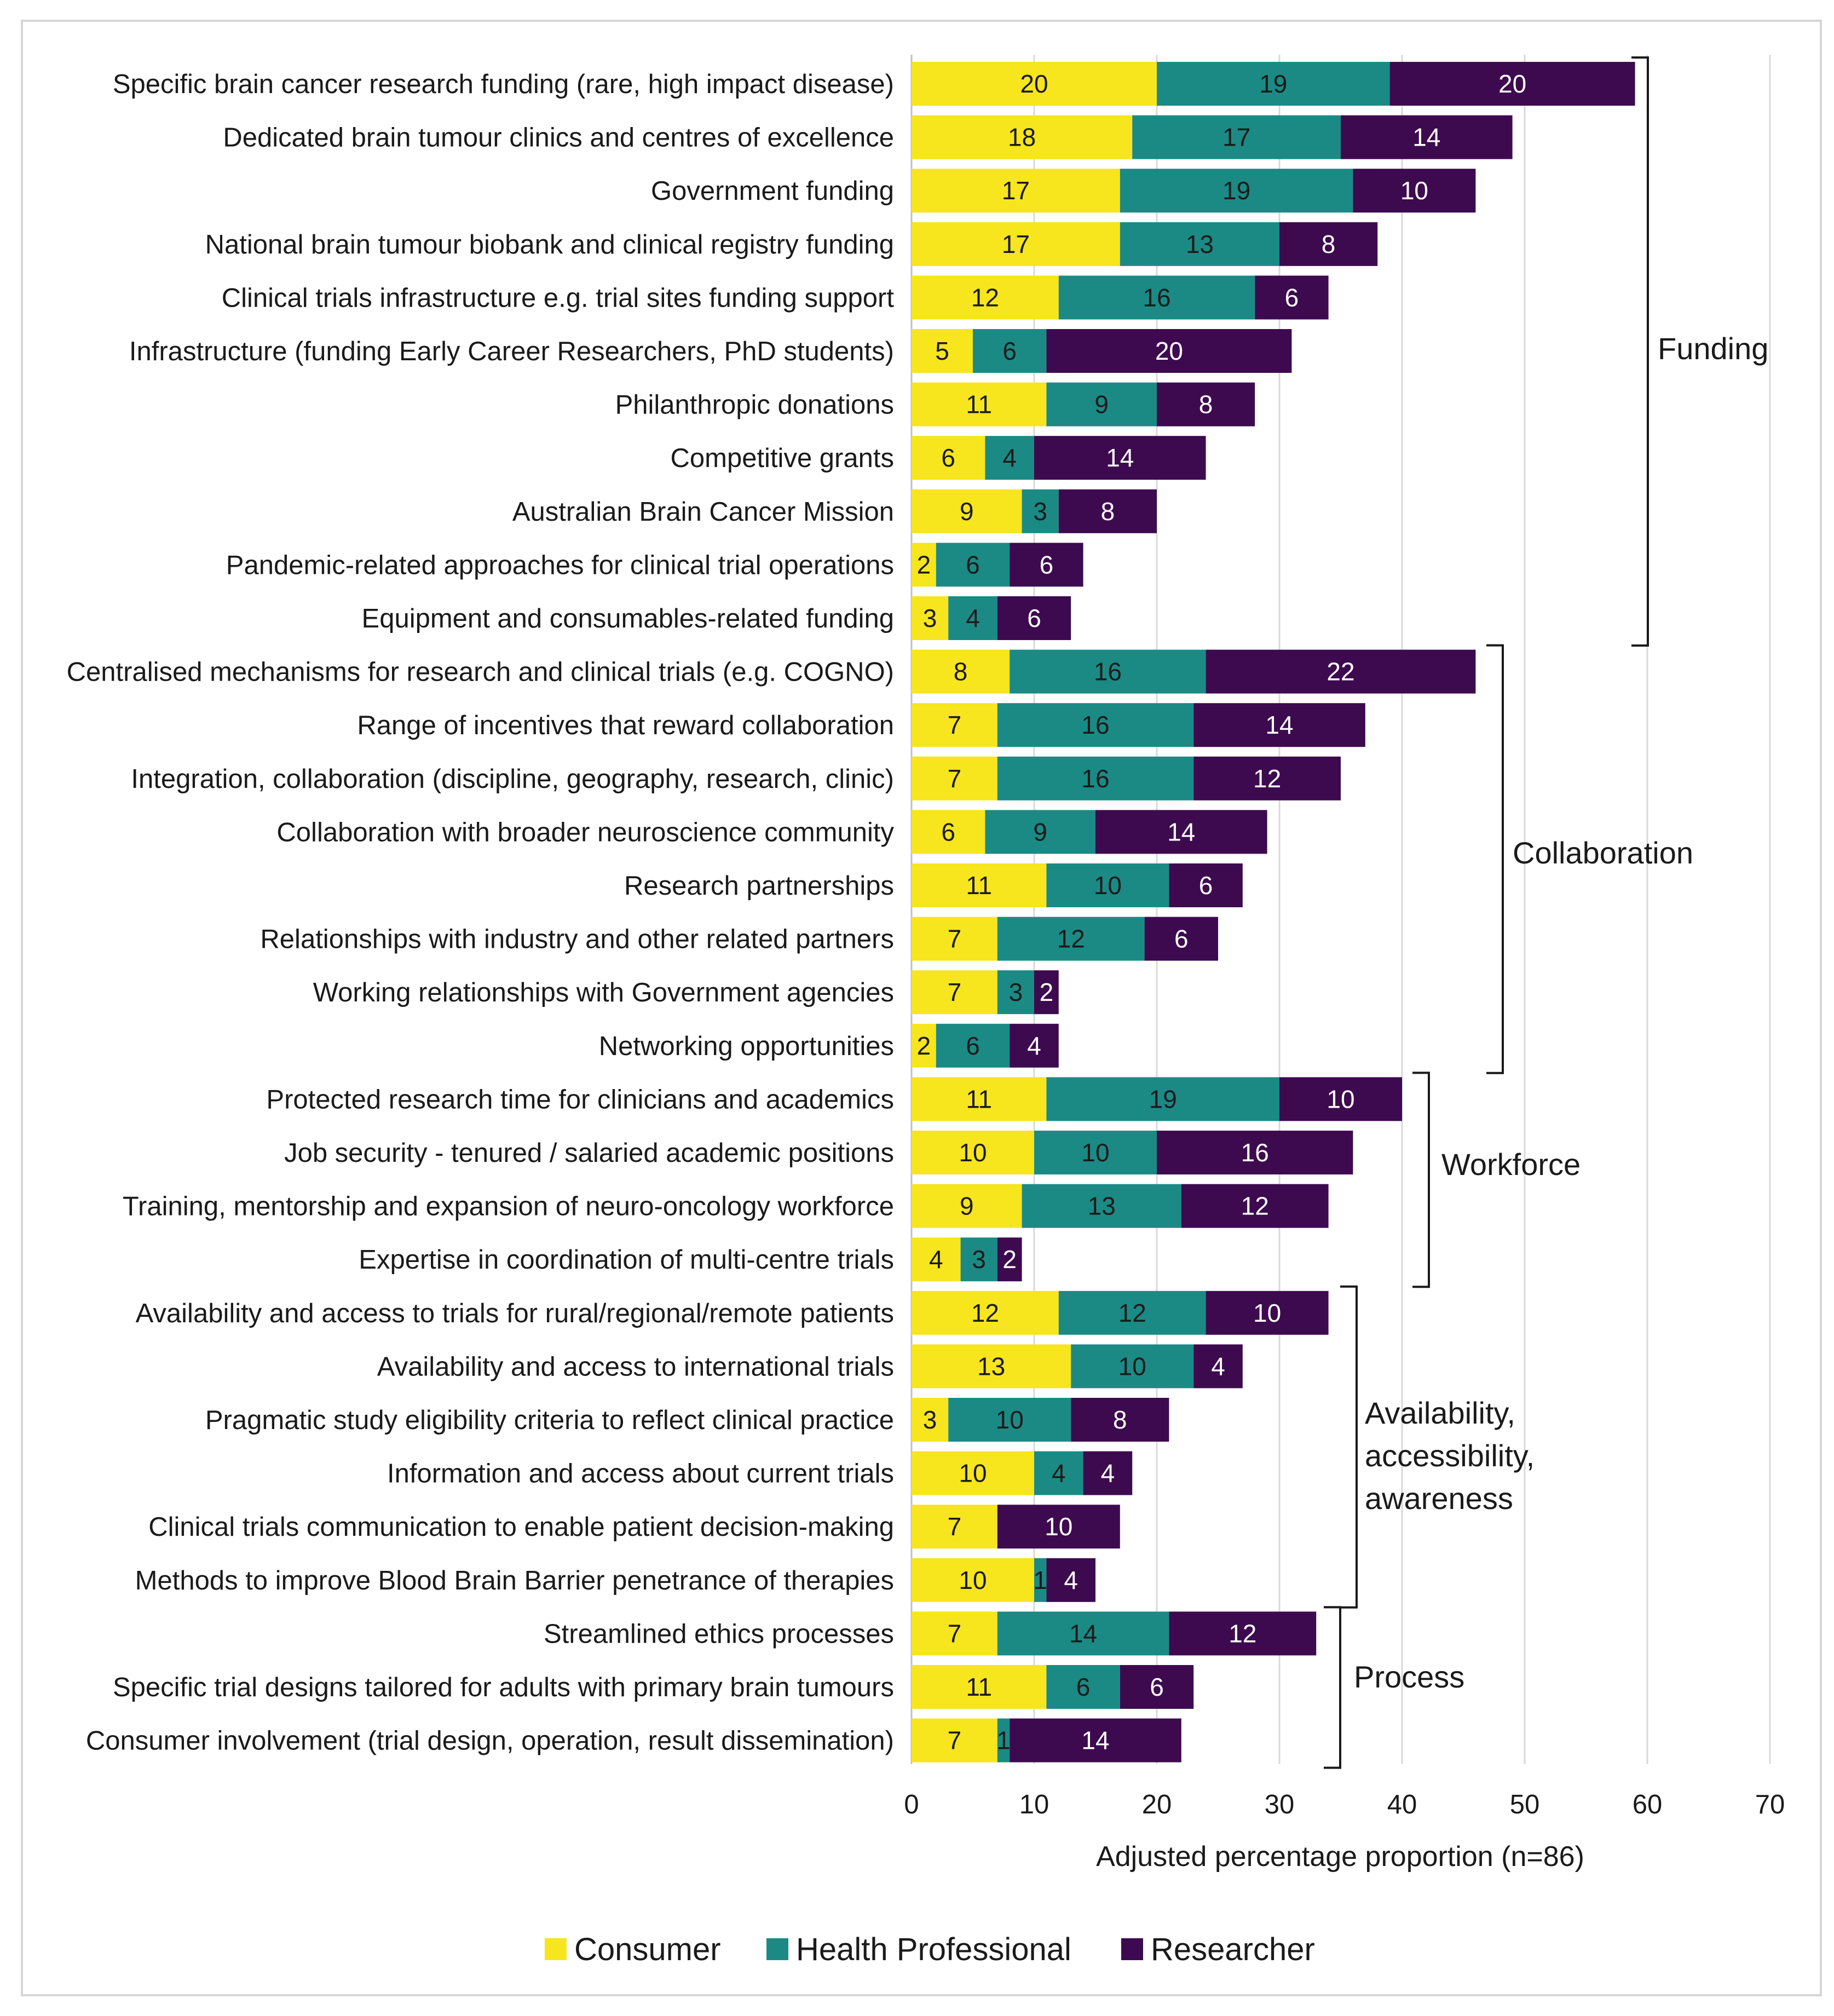 This screenshot has height=2016, width=1834. I want to click on group-label: Funding, so click(1713, 348).